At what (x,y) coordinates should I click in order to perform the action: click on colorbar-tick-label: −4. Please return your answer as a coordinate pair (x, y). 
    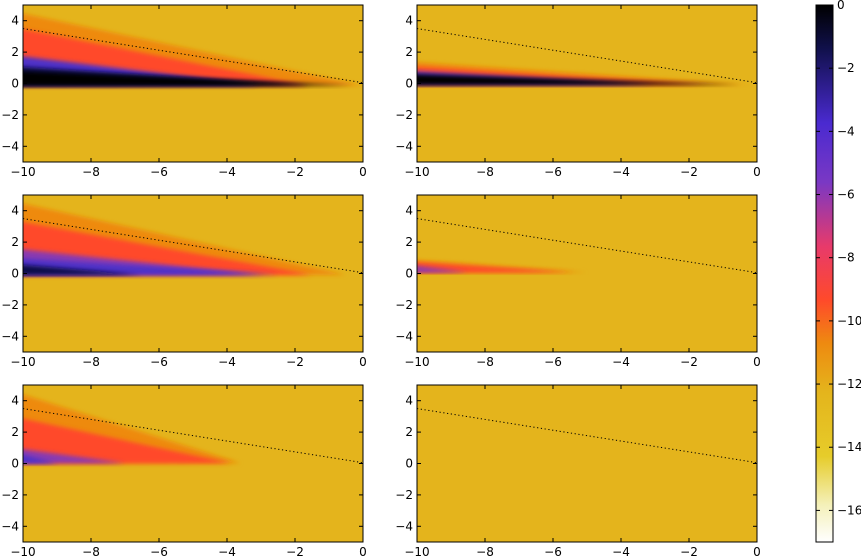
    Looking at the image, I should click on (846, 131).